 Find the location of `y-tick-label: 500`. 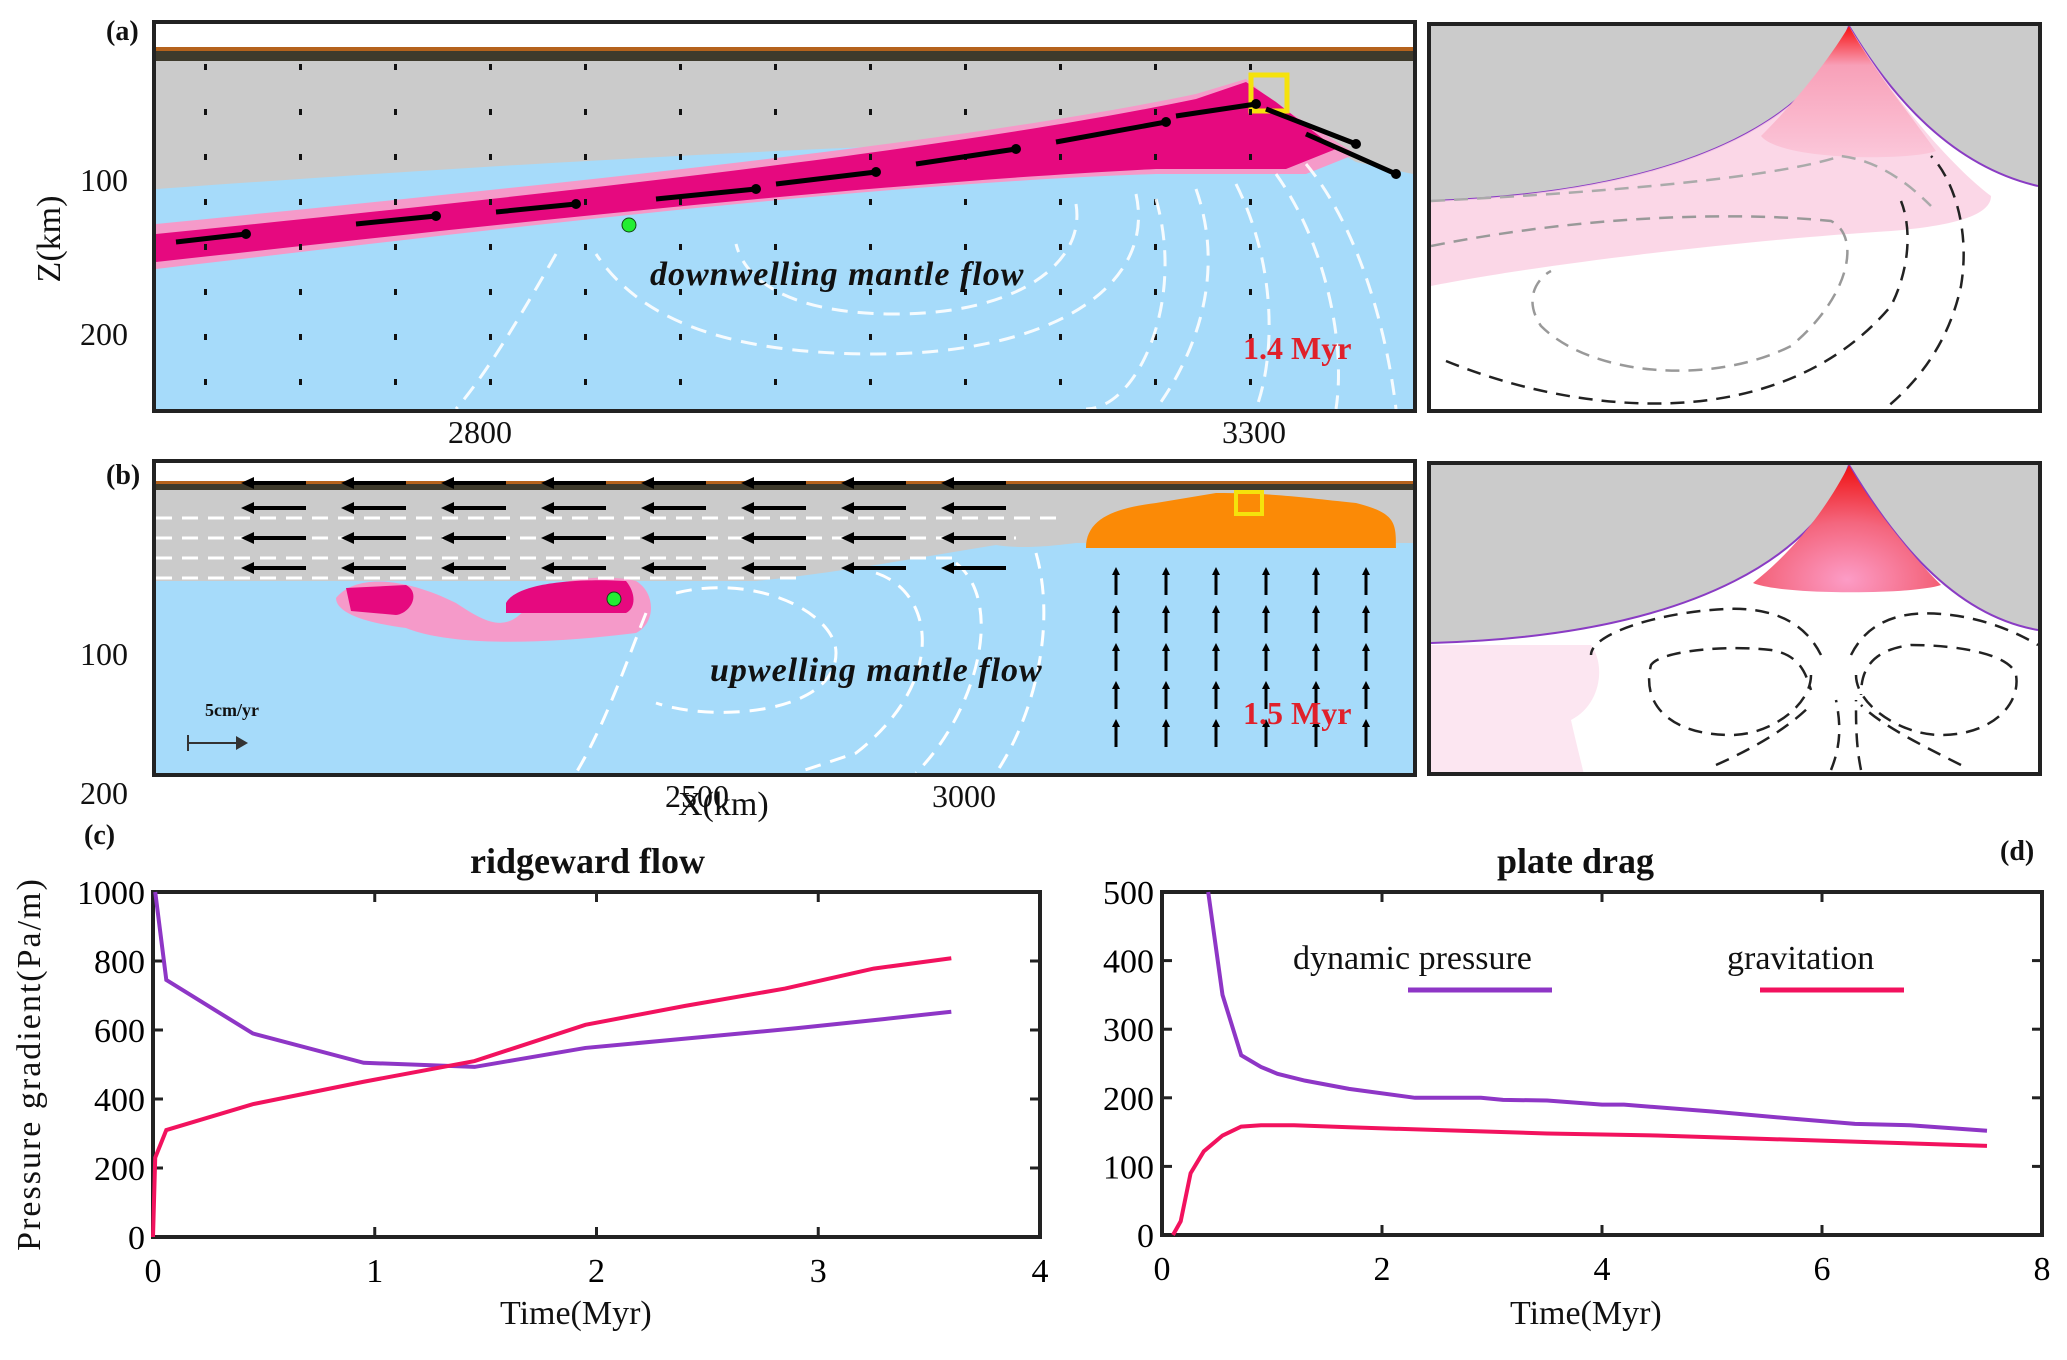

y-tick-label: 500 is located at coordinates (1128, 893).